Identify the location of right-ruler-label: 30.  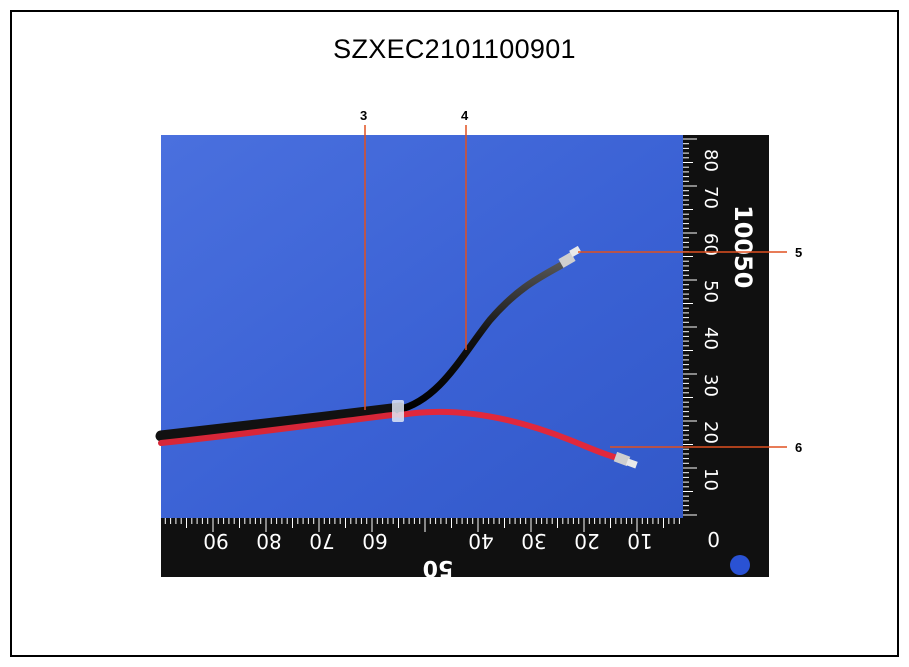
(710, 385).